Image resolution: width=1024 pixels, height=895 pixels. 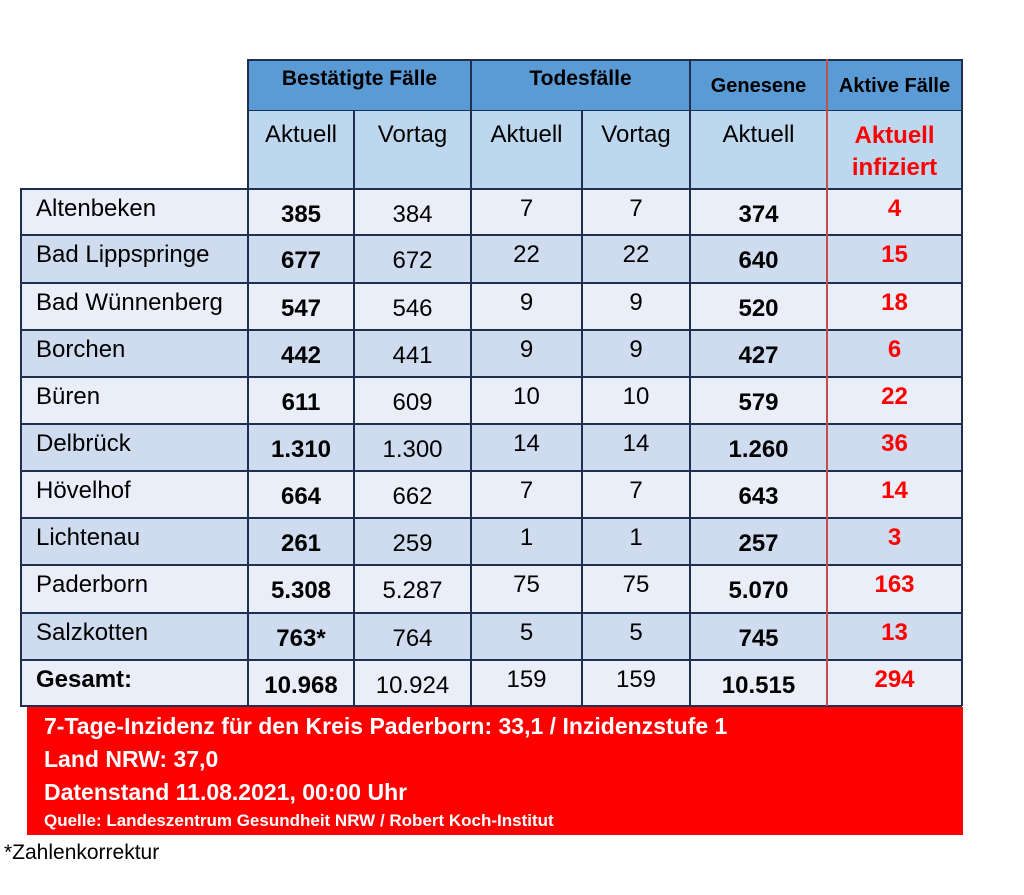 I want to click on cell-b-aktuell: 10.968, so click(x=301, y=683).